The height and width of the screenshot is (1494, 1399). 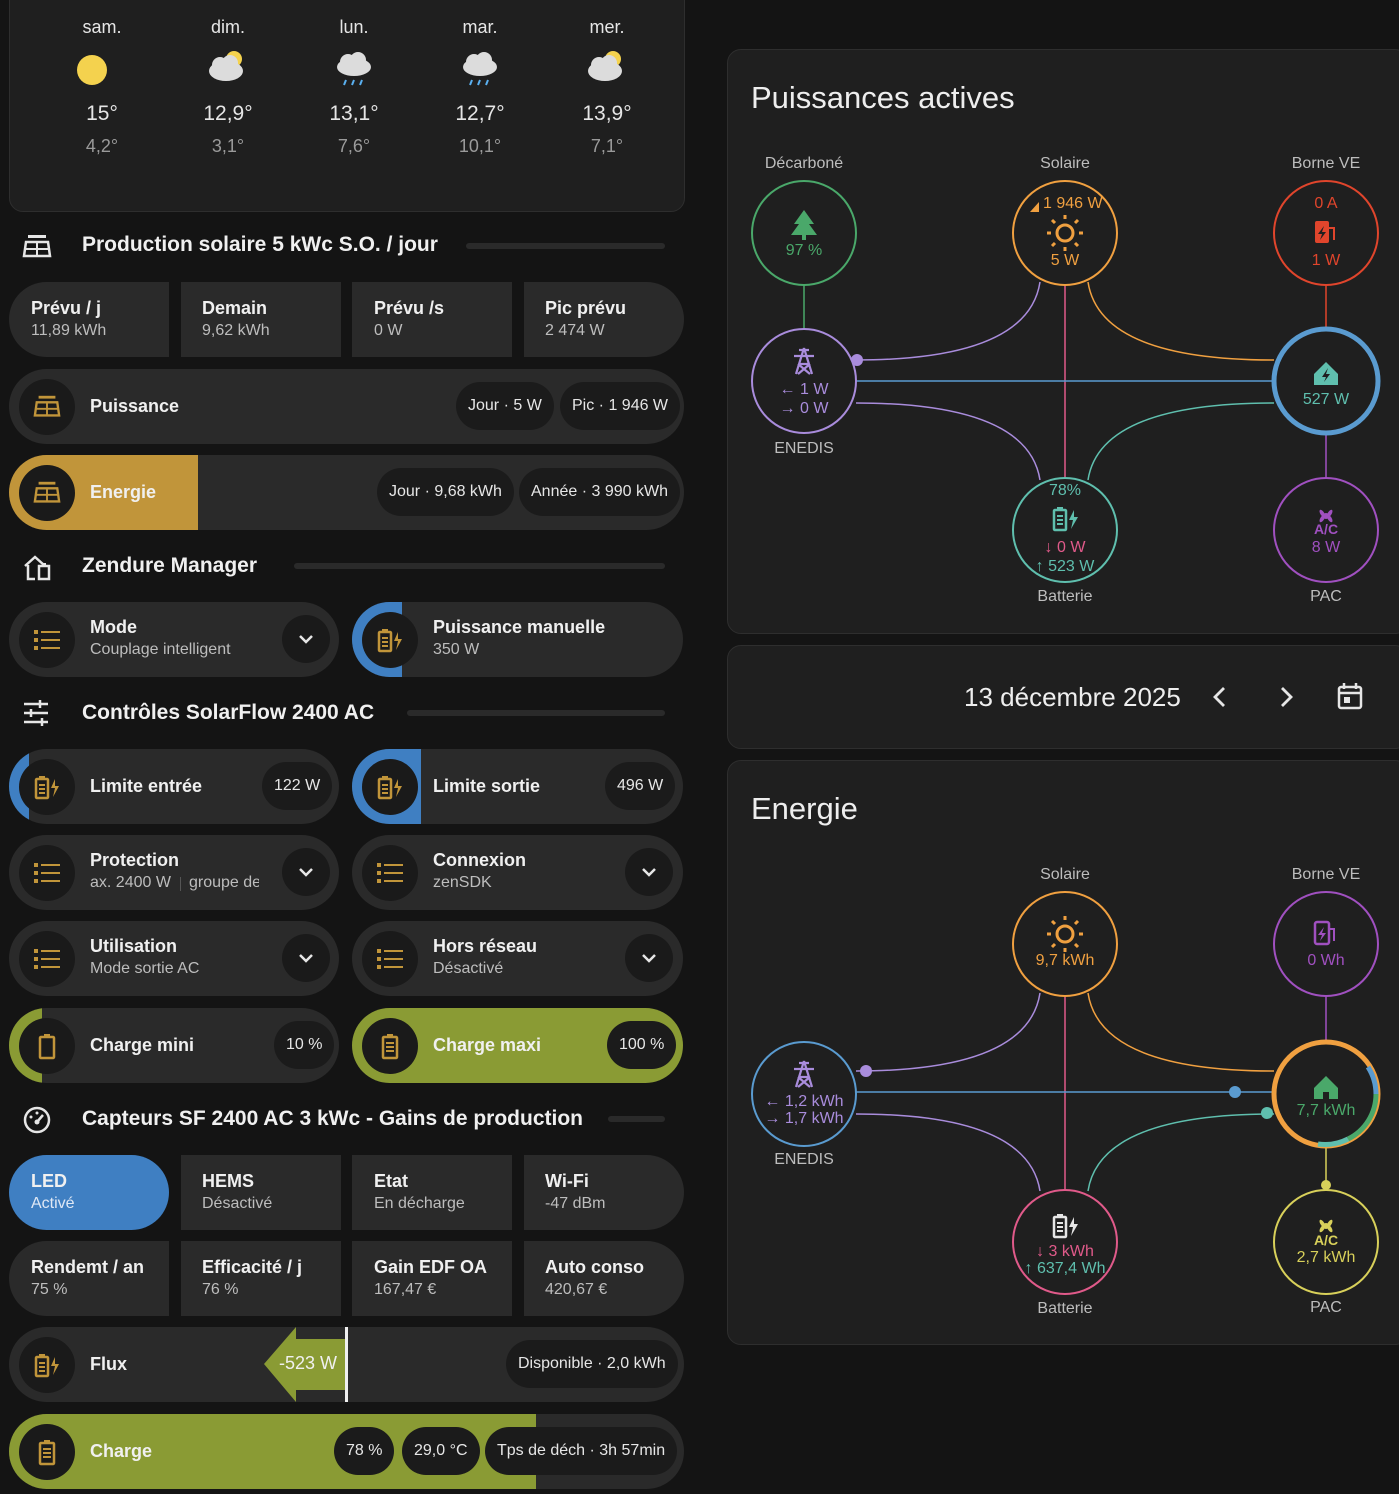 I want to click on grid-in: ← 1 W, so click(x=804, y=389).